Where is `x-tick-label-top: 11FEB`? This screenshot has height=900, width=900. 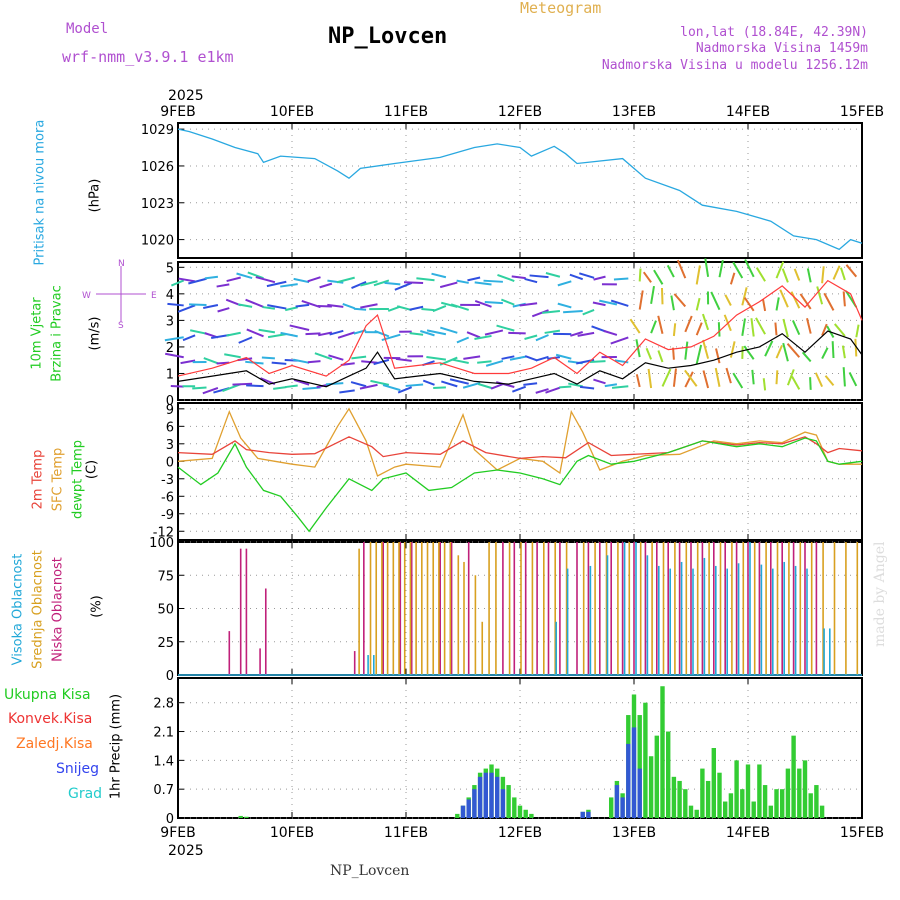 x-tick-label-top: 11FEB is located at coordinates (406, 112).